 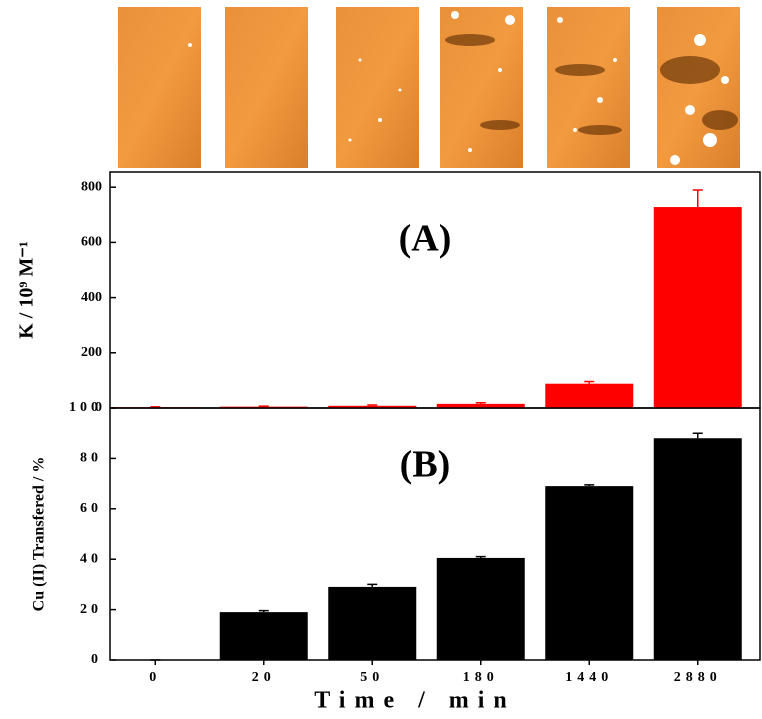 I want to click on y-tick-label: 80, so click(x=91, y=458).